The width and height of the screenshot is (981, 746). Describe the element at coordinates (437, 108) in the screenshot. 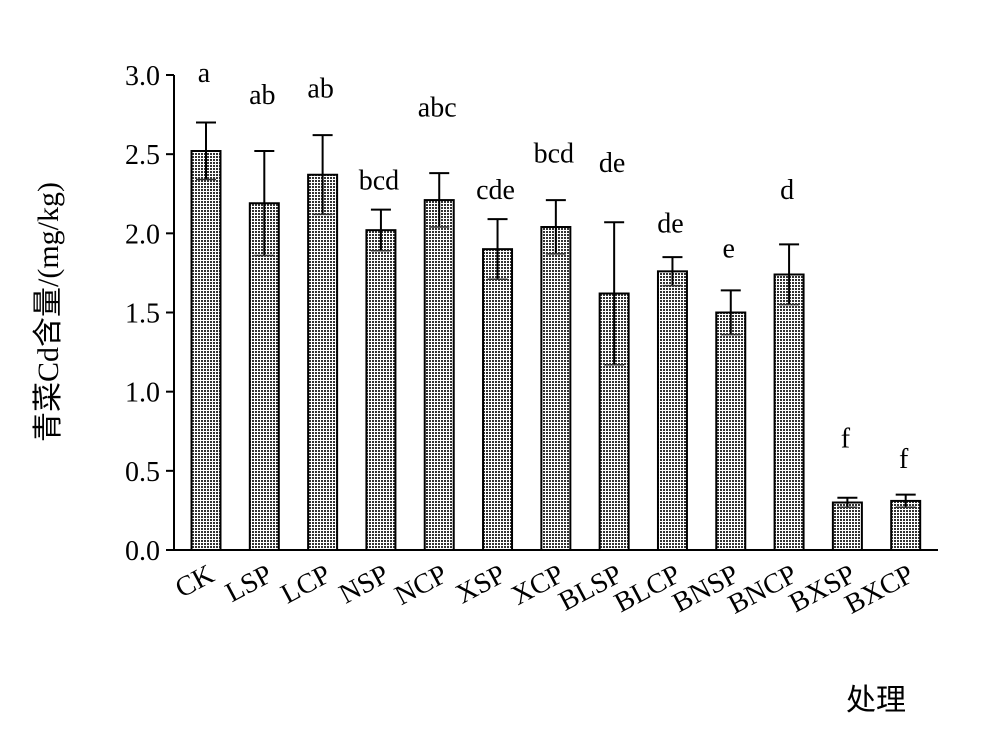

I see `significance-label: abc` at that location.